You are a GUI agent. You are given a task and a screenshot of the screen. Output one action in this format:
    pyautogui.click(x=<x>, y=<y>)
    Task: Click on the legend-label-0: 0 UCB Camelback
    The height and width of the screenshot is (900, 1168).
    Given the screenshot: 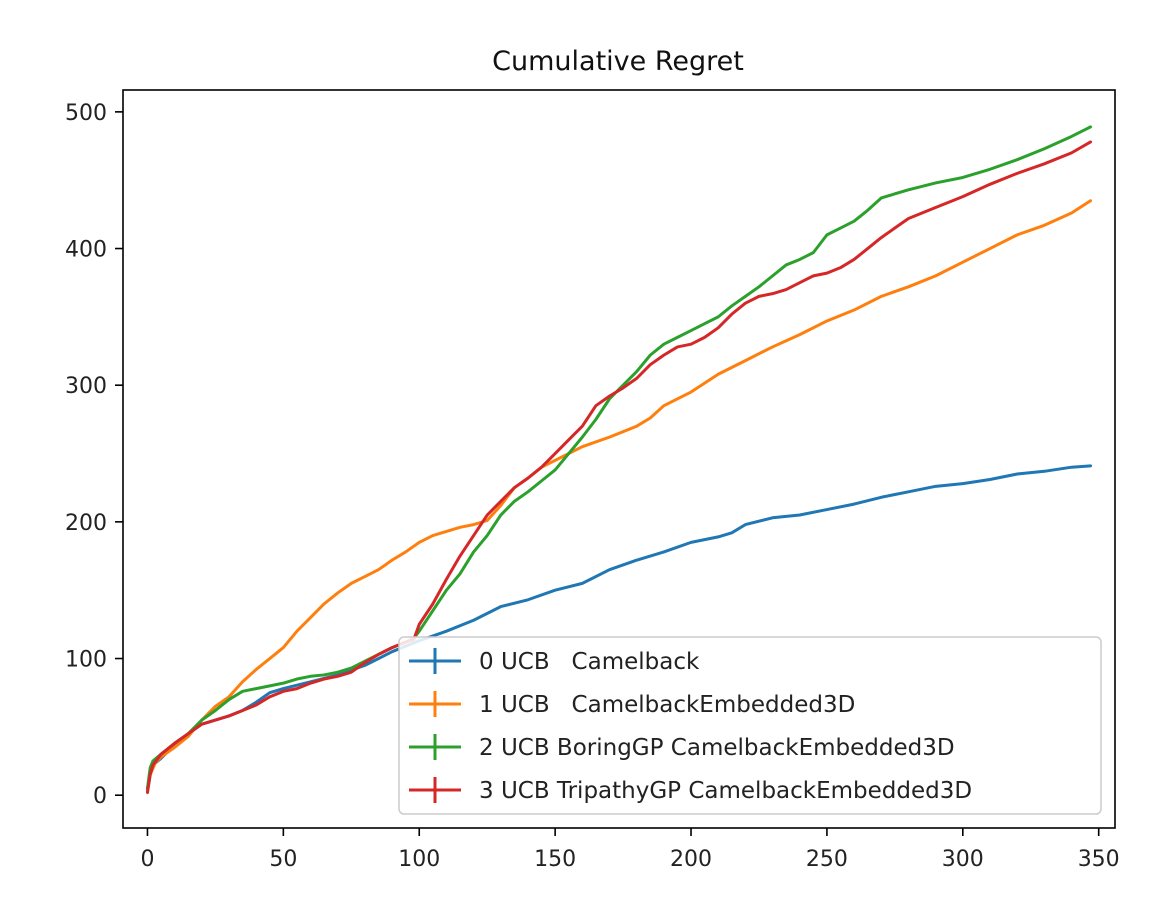 What is the action you would take?
    pyautogui.click(x=589, y=662)
    